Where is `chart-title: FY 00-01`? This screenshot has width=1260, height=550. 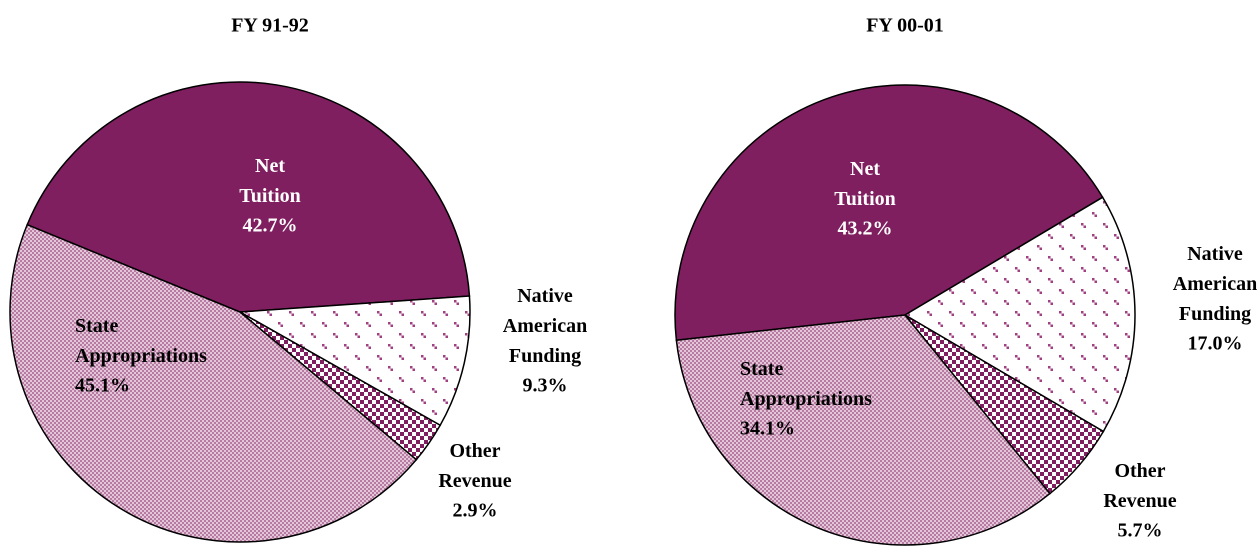 chart-title: FY 00-01 is located at coordinates (905, 26).